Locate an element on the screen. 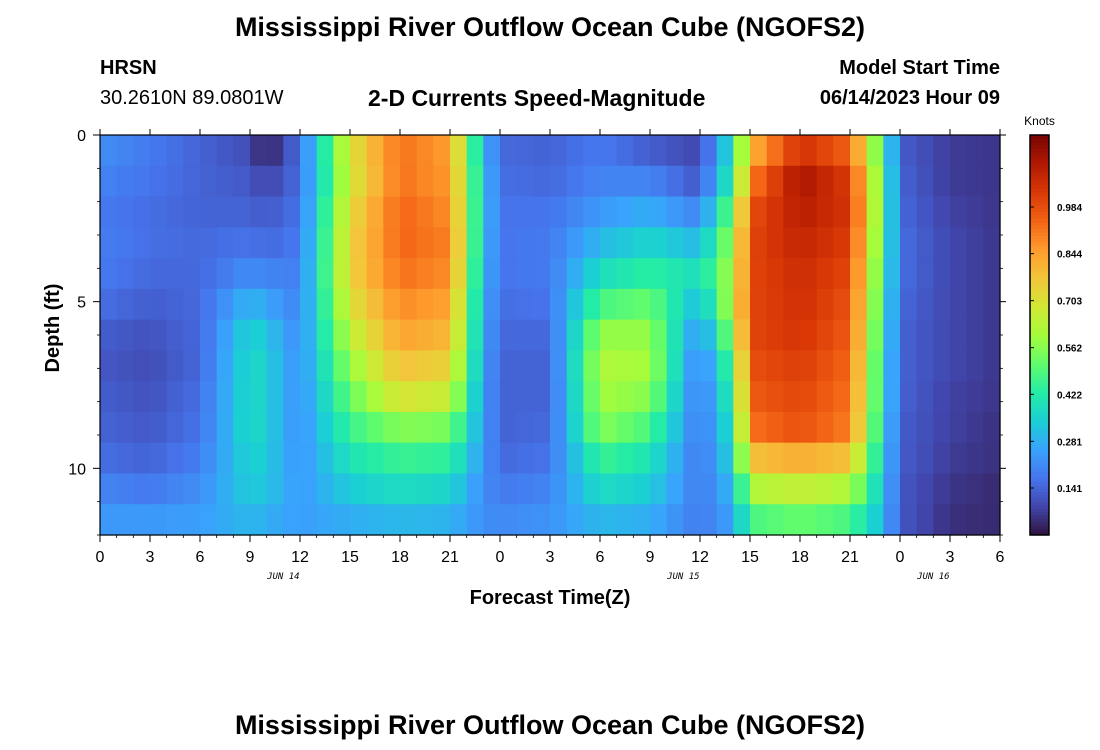 Image resolution: width=1100 pixels, height=750 pixels. colorbar-tick-label: 0.562 is located at coordinates (1069, 349).